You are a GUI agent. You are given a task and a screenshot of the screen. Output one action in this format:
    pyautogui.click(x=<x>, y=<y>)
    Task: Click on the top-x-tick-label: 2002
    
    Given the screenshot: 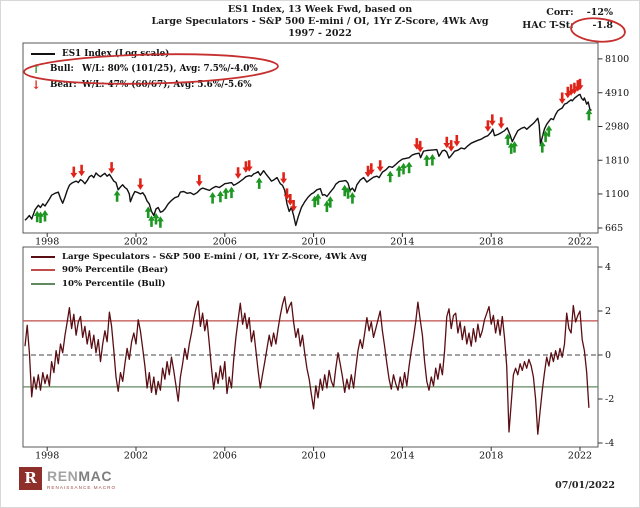 What is the action you would take?
    pyautogui.click(x=136, y=242)
    